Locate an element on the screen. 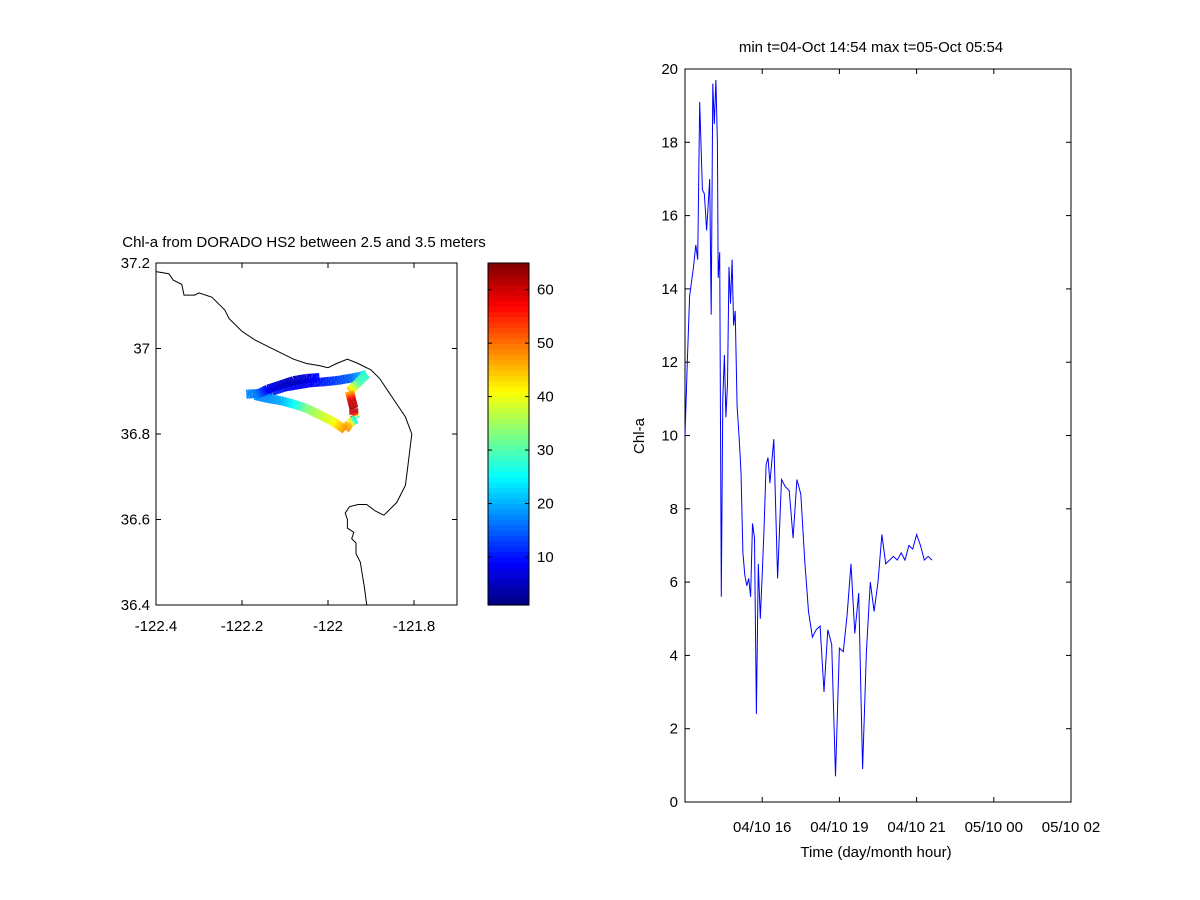 Image resolution: width=1200 pixels, height=900 pixels. chart-y-tick-labels: 0 2 4 6 8 10 12 14 16 18 20 is located at coordinates (669, 436).